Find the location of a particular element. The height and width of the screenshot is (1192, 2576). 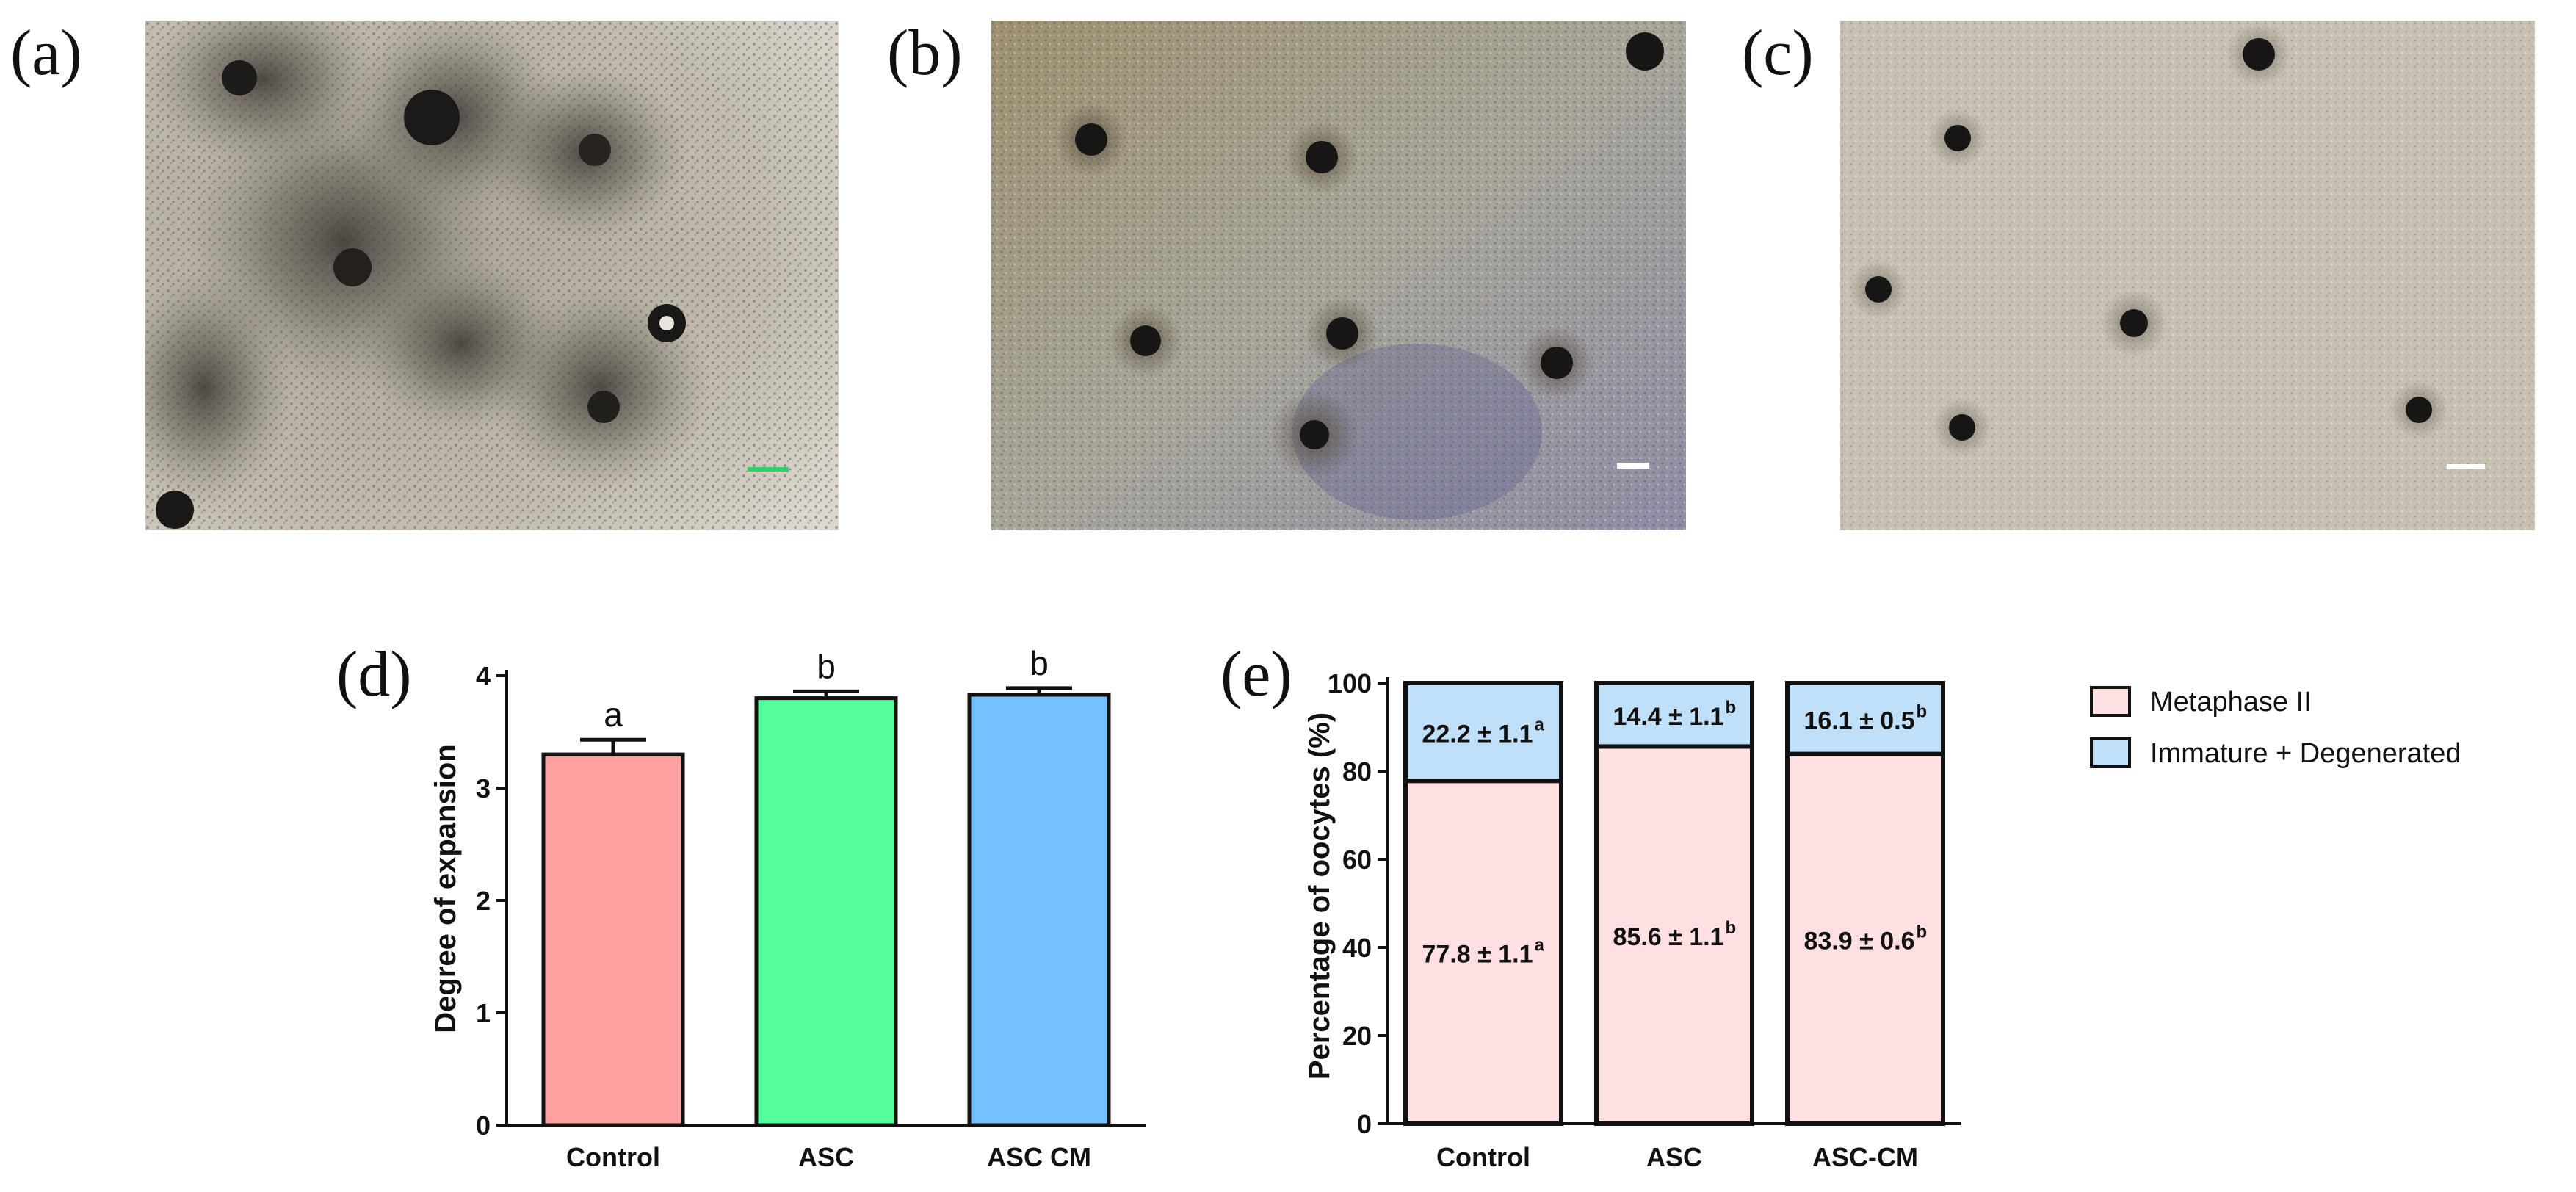

chart-e-category-label: ASC is located at coordinates (1674, 1157).